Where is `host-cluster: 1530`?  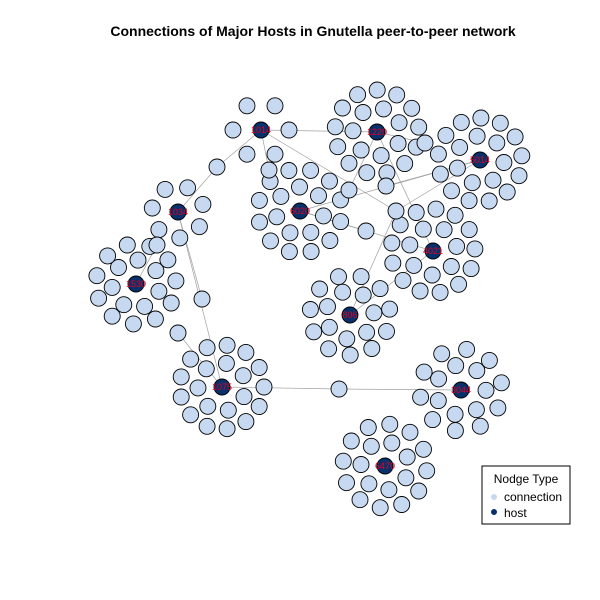 host-cluster: 1530 is located at coordinates (136, 284).